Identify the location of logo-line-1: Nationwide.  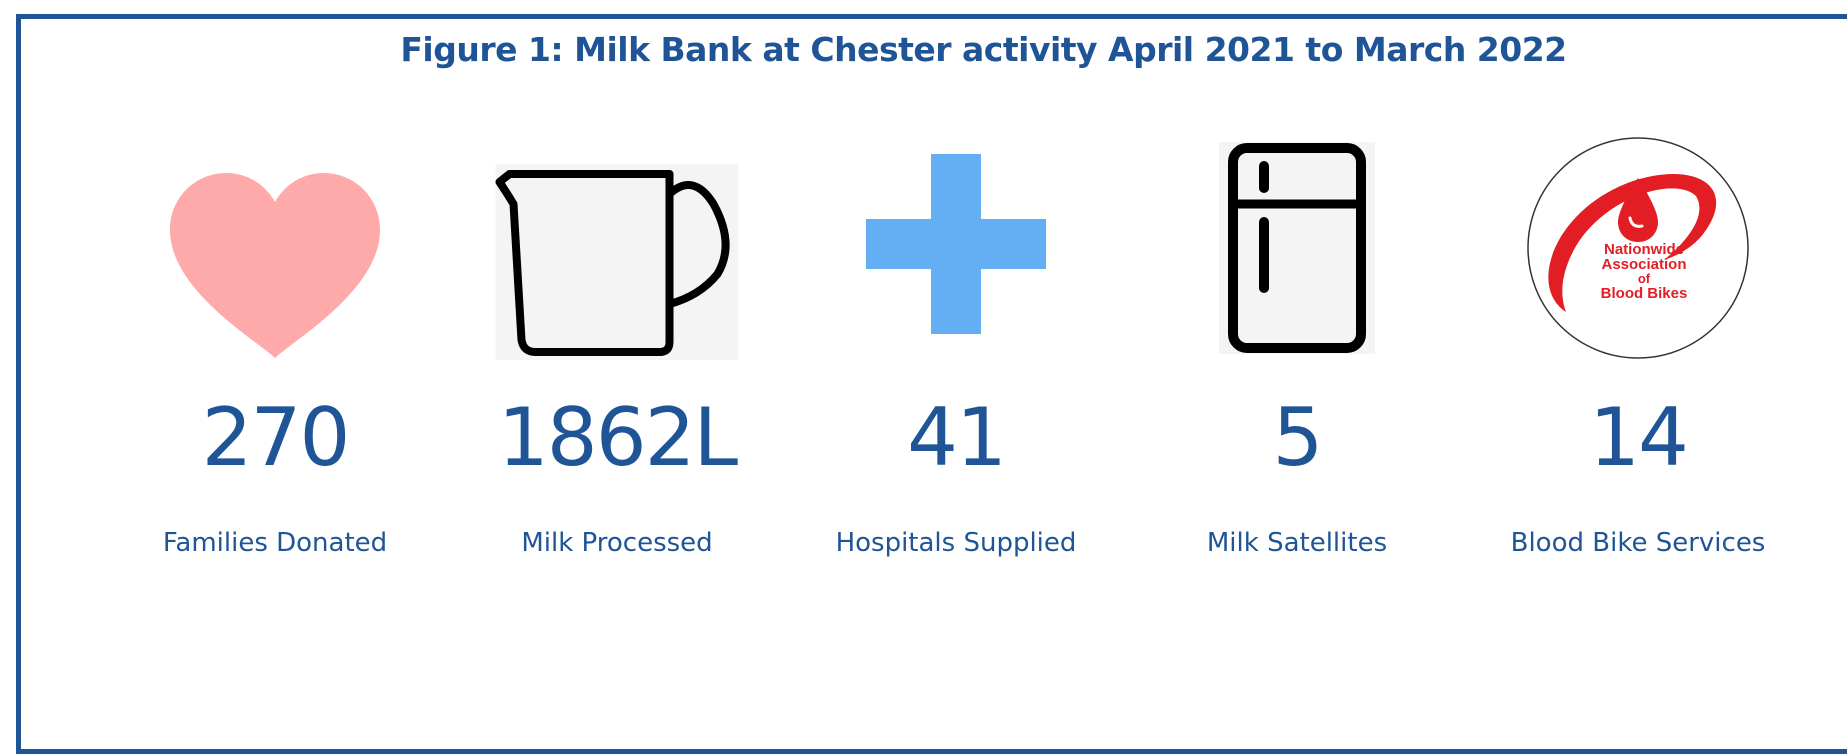
(1644, 249).